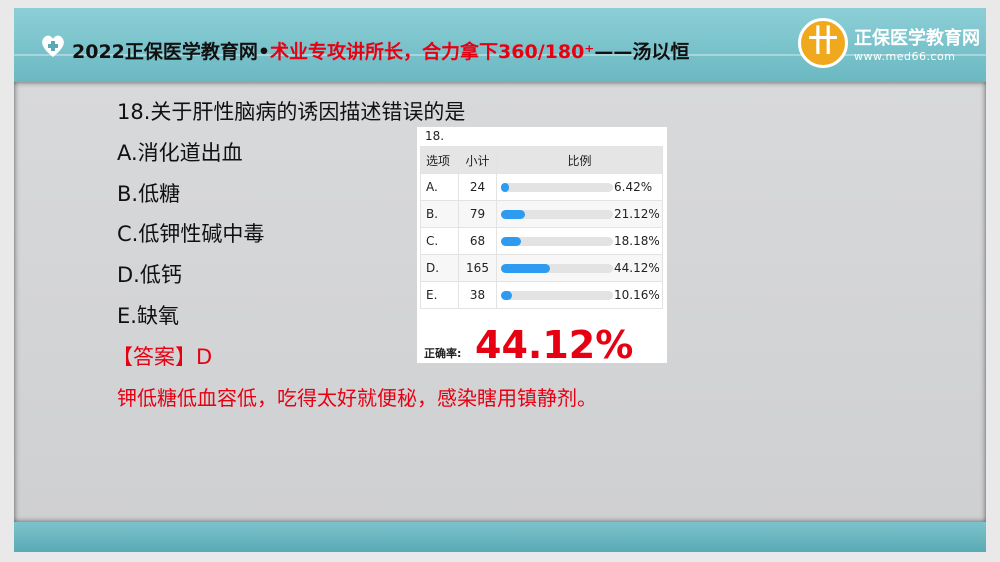 The image size is (1000, 562). I want to click on header-count: 小计, so click(477, 160).